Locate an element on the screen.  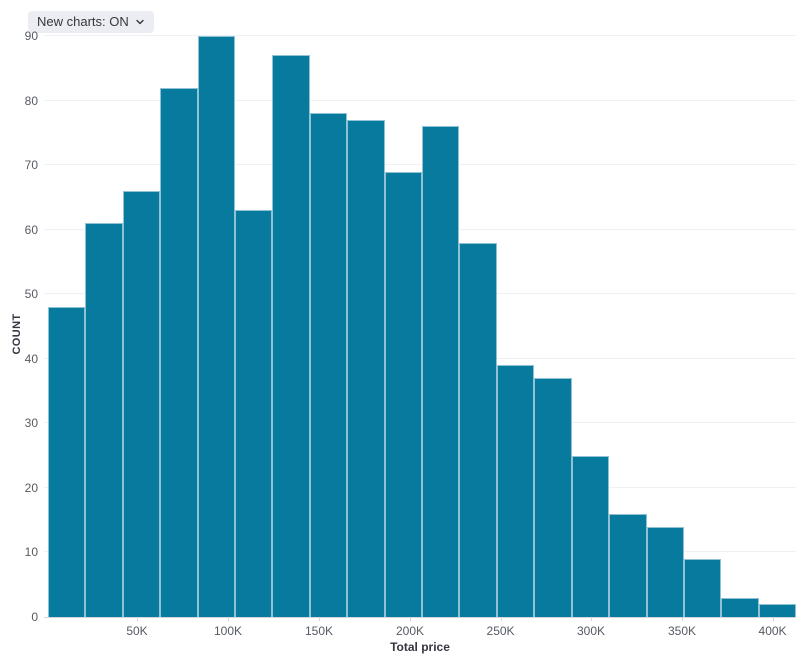
y-axis: 0 10 20 30 40 50 60 70 80 90 is located at coordinates (19, 326).